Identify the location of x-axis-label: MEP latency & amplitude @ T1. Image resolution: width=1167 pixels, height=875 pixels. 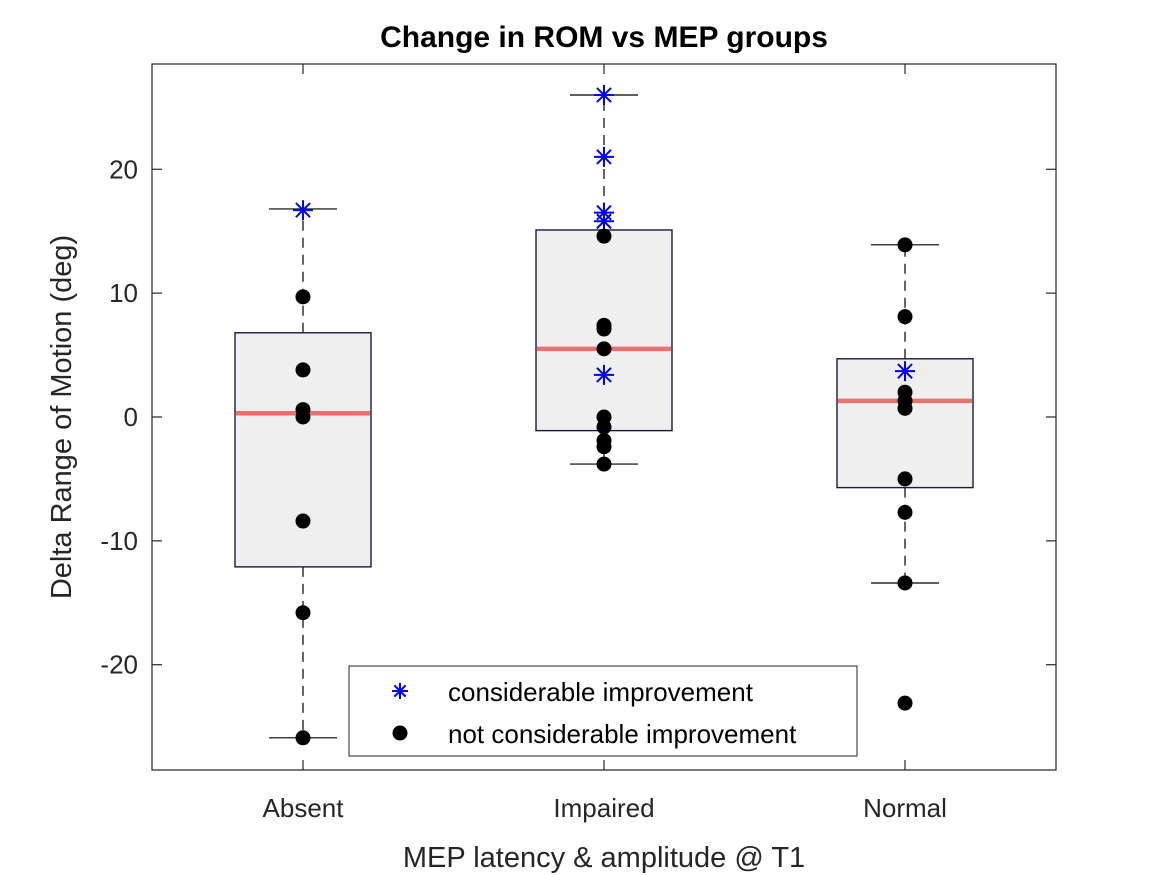
(604, 858).